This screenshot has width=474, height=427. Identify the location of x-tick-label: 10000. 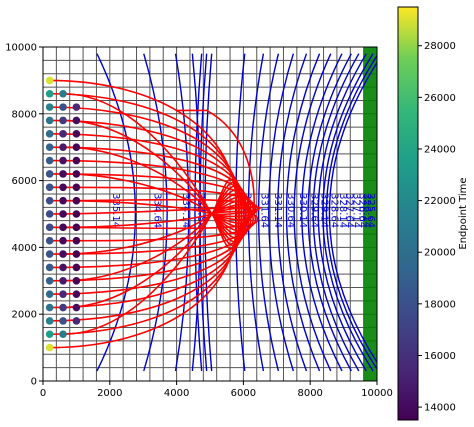
(377, 393).